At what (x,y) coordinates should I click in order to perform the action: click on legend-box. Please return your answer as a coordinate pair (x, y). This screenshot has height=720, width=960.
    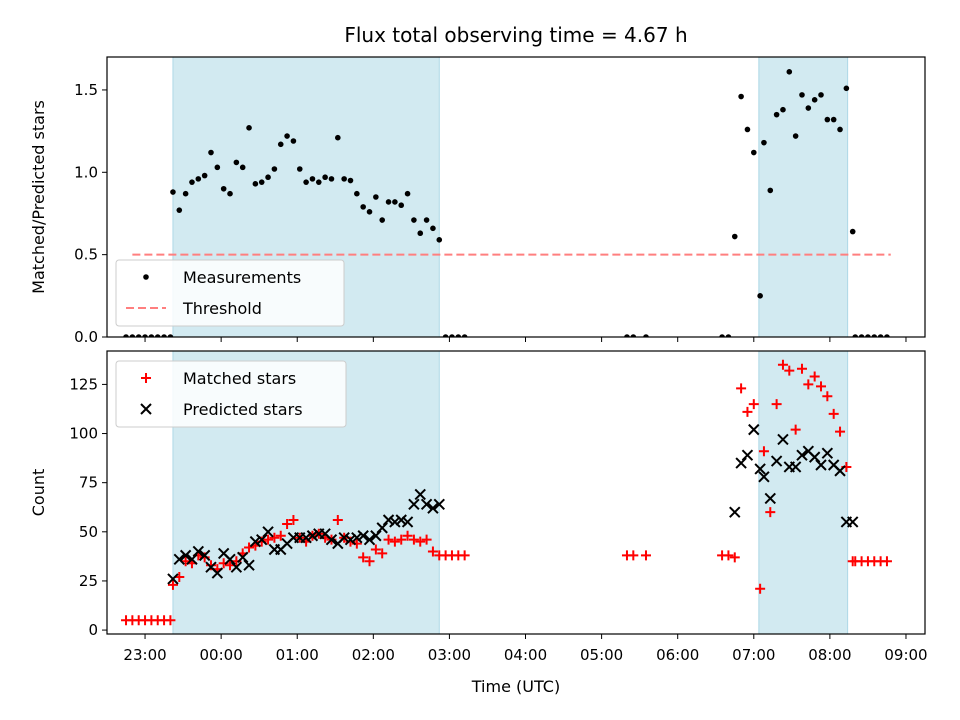
    Looking at the image, I should click on (231, 394).